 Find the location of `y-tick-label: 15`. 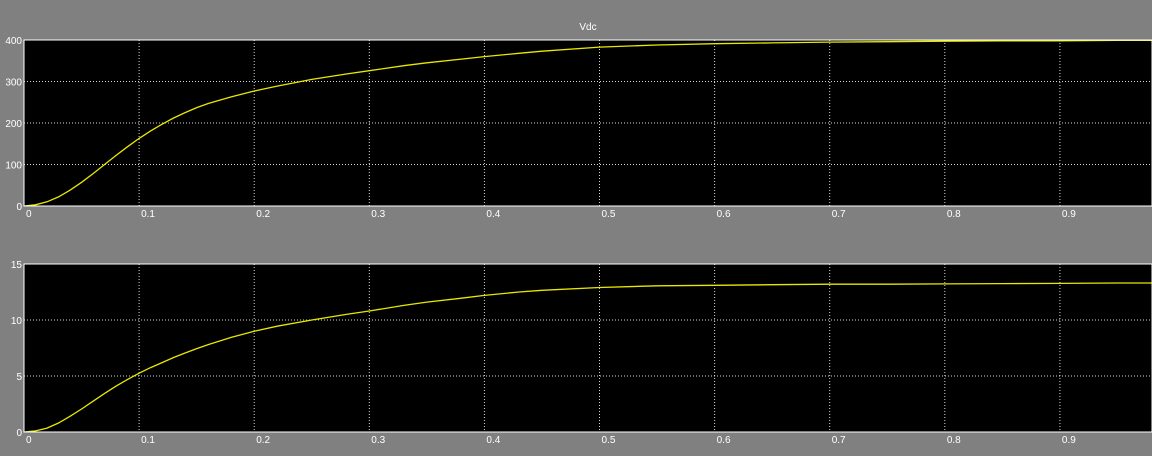

y-tick-label: 15 is located at coordinates (17, 265).